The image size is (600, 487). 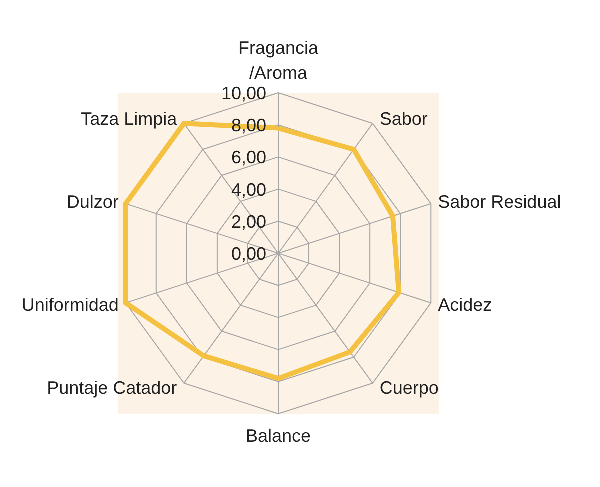 What do you see at coordinates (249, 222) in the screenshot?
I see `y-tick-label: 2,00` at bounding box center [249, 222].